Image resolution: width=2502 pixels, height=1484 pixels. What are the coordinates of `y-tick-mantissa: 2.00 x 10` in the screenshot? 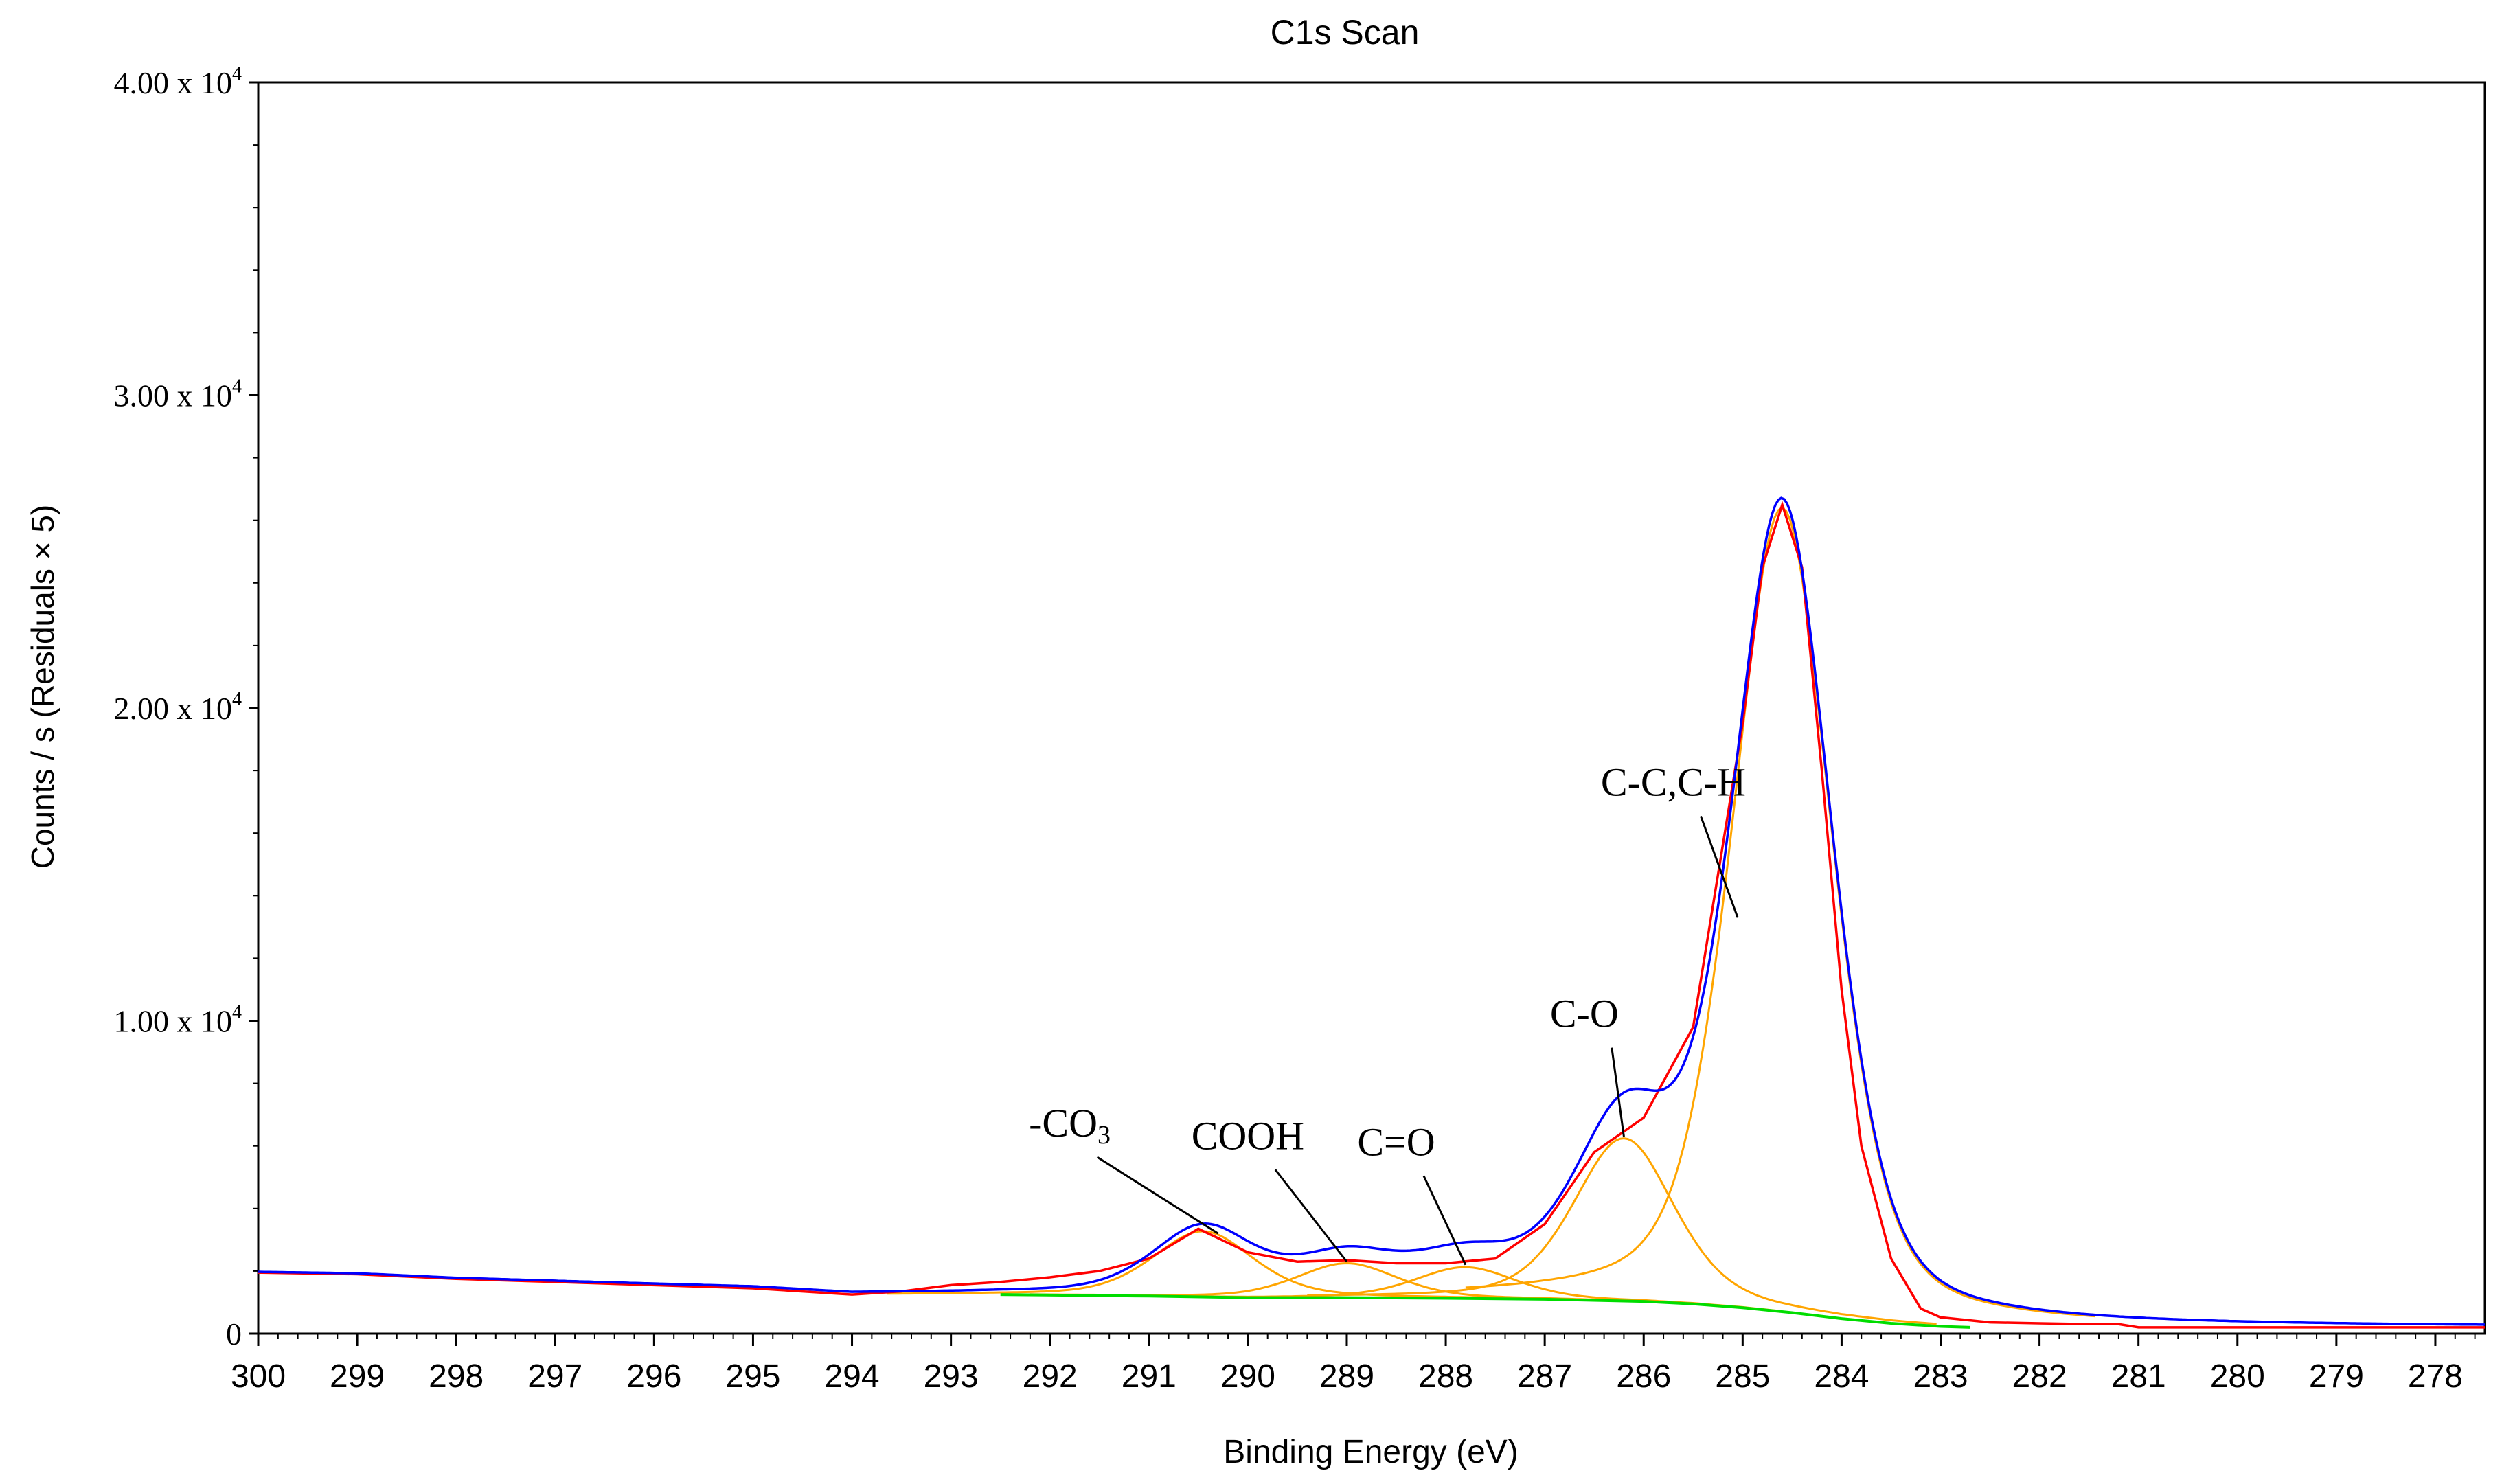 It's located at (173, 709).